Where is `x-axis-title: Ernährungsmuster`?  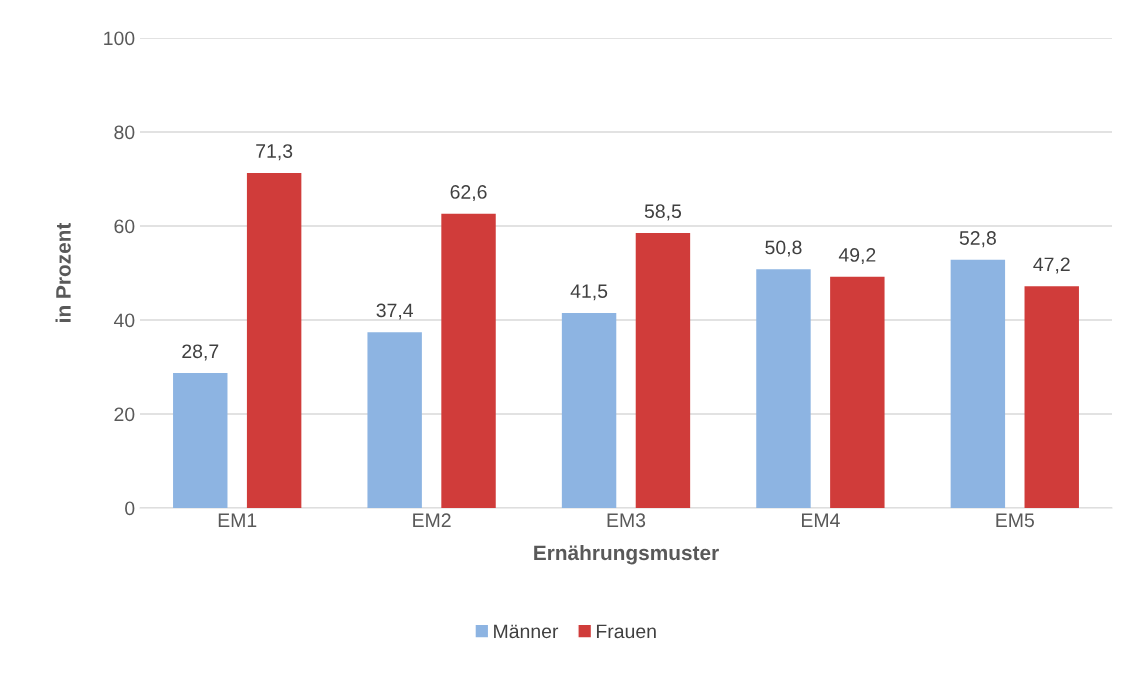
x-axis-title: Ernährungsmuster is located at coordinates (626, 554).